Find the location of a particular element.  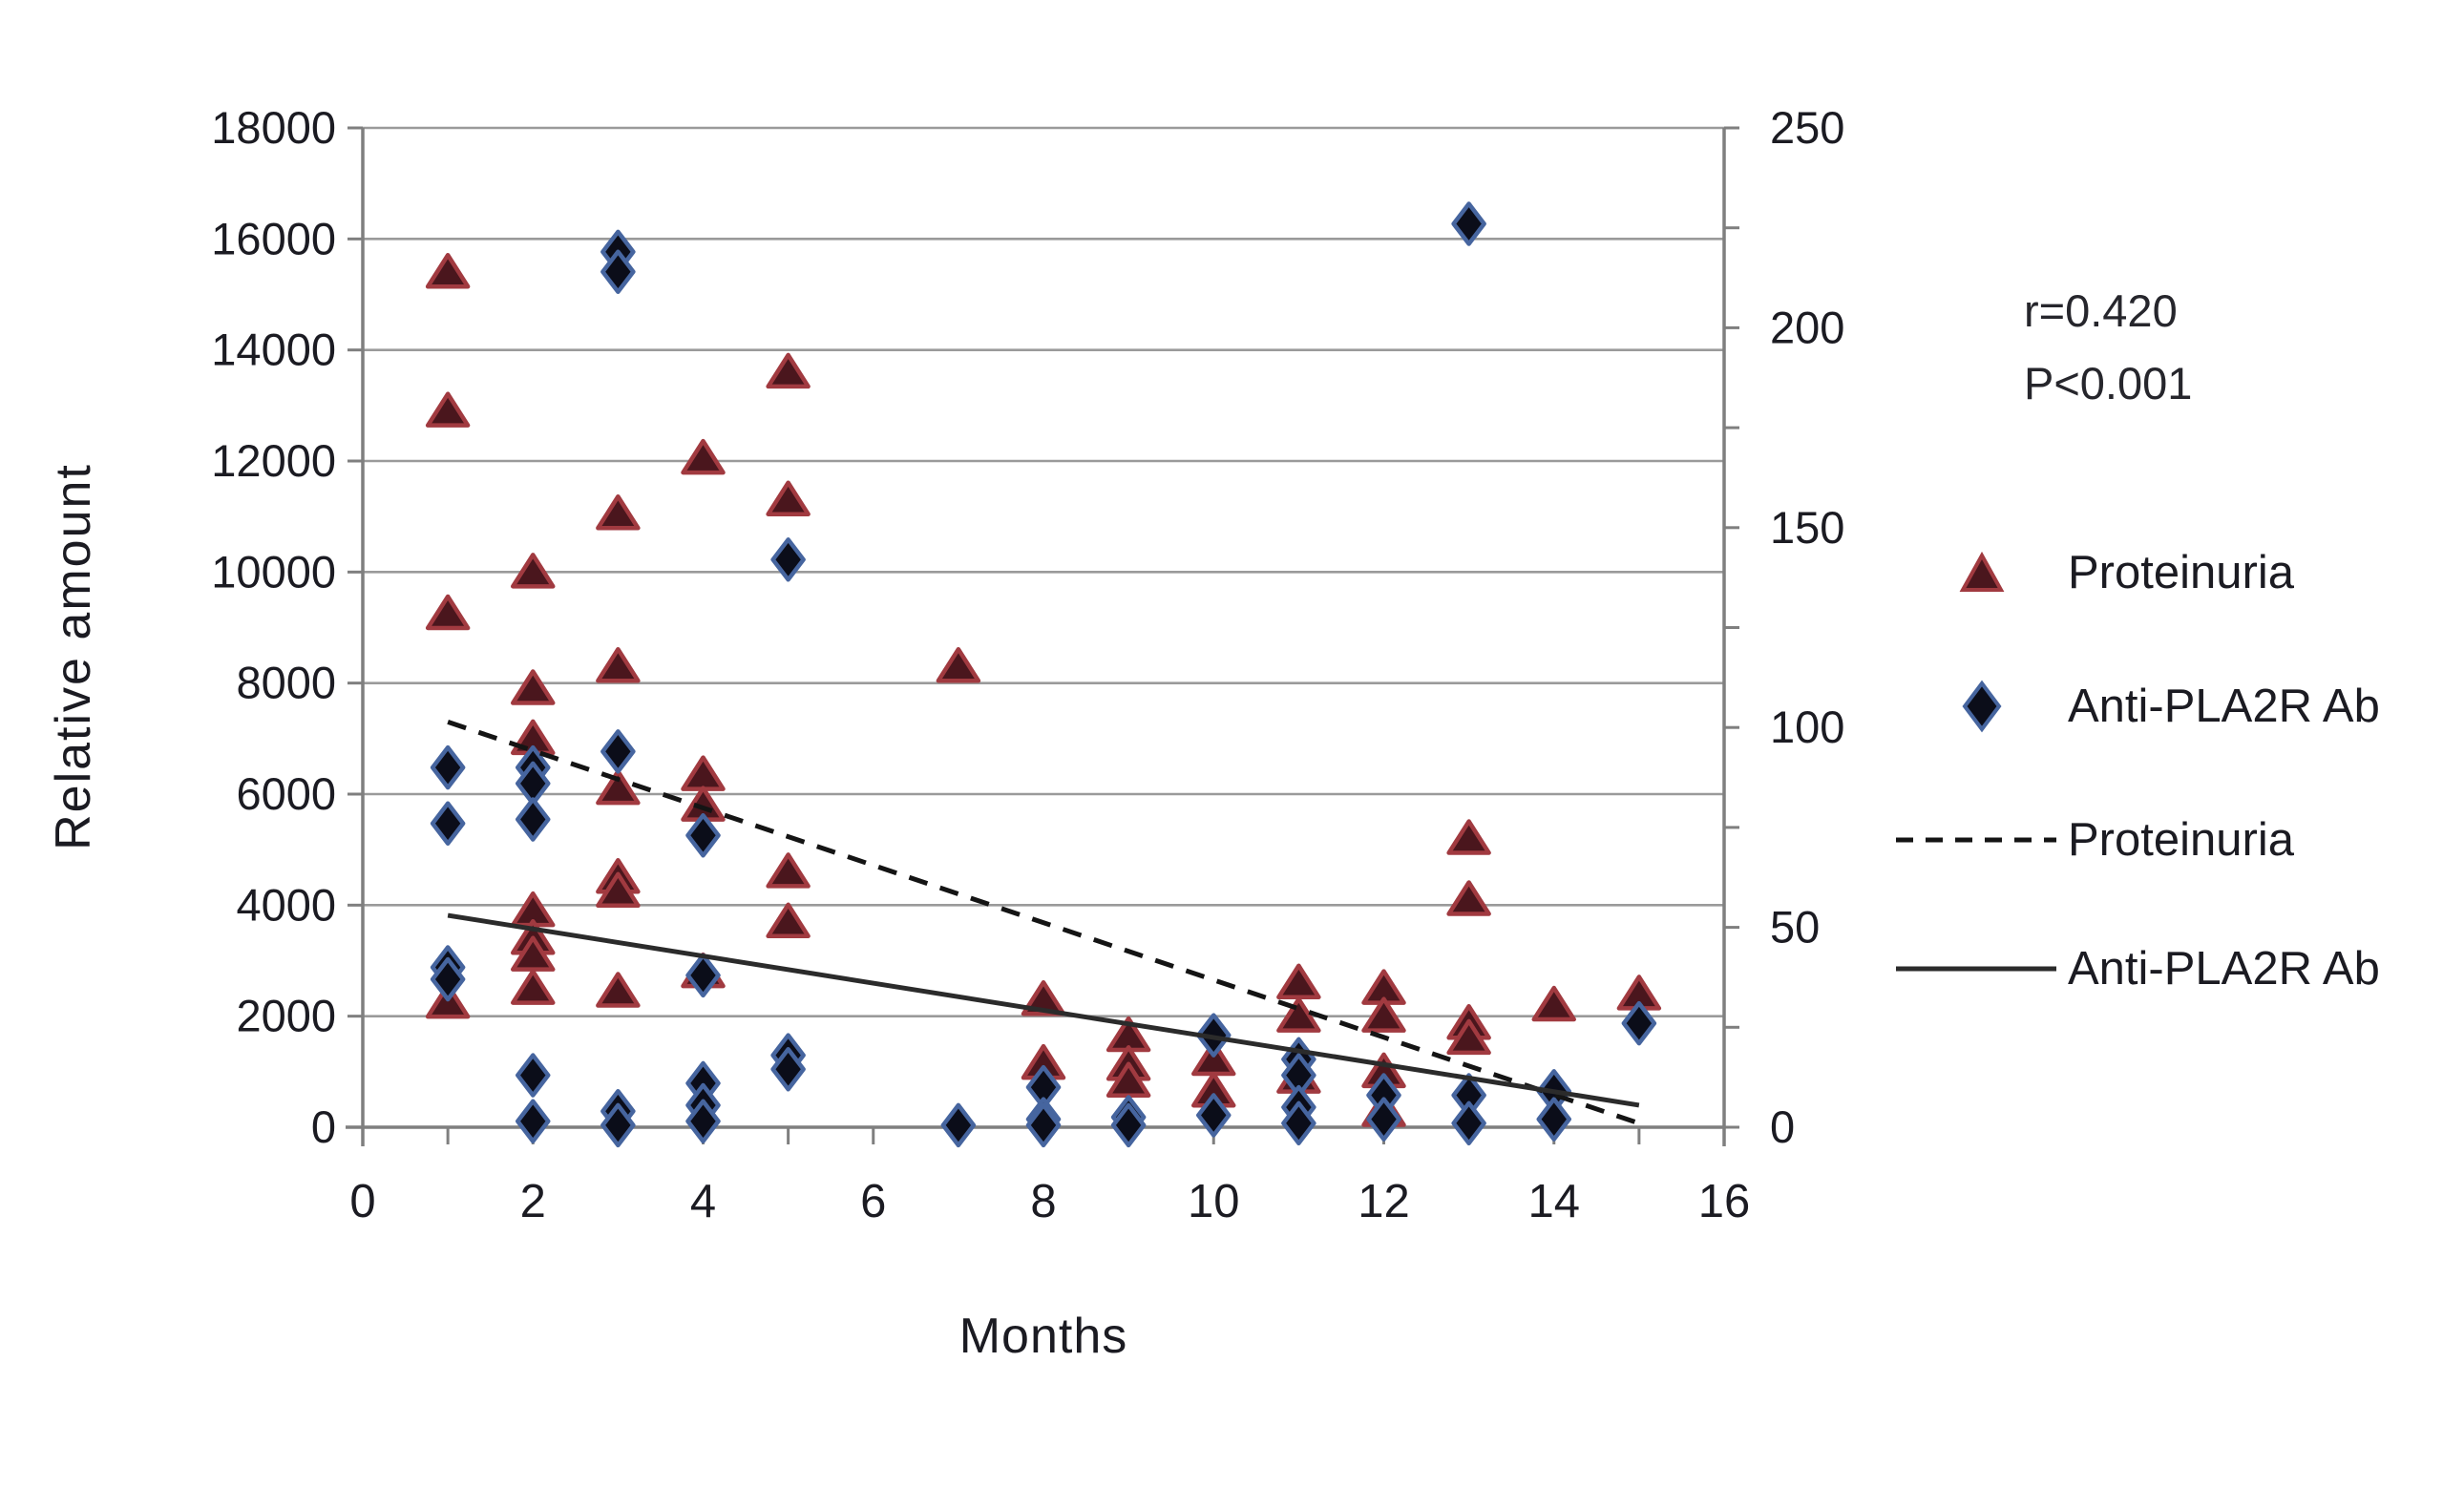

x-axis-tick-label: 6 is located at coordinates (873, 1201).